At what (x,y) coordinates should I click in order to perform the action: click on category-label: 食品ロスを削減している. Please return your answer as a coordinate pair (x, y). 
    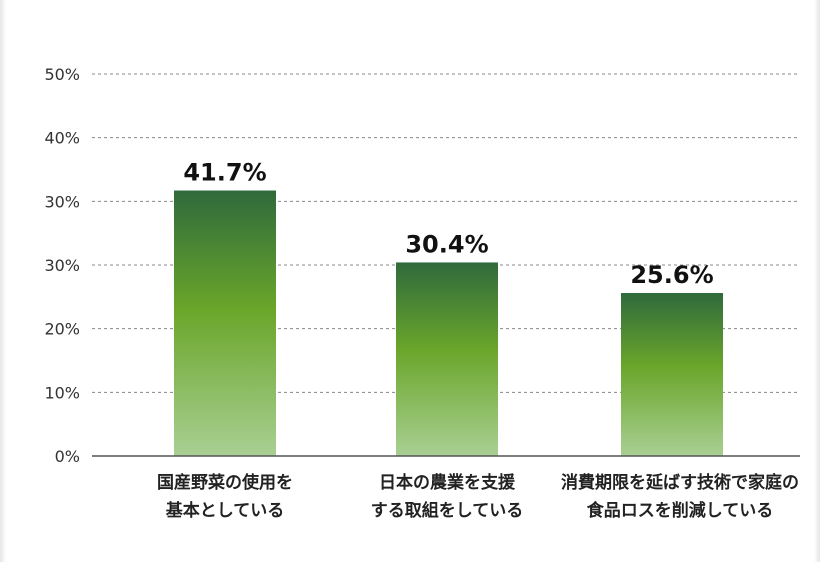
    Looking at the image, I should click on (680, 510).